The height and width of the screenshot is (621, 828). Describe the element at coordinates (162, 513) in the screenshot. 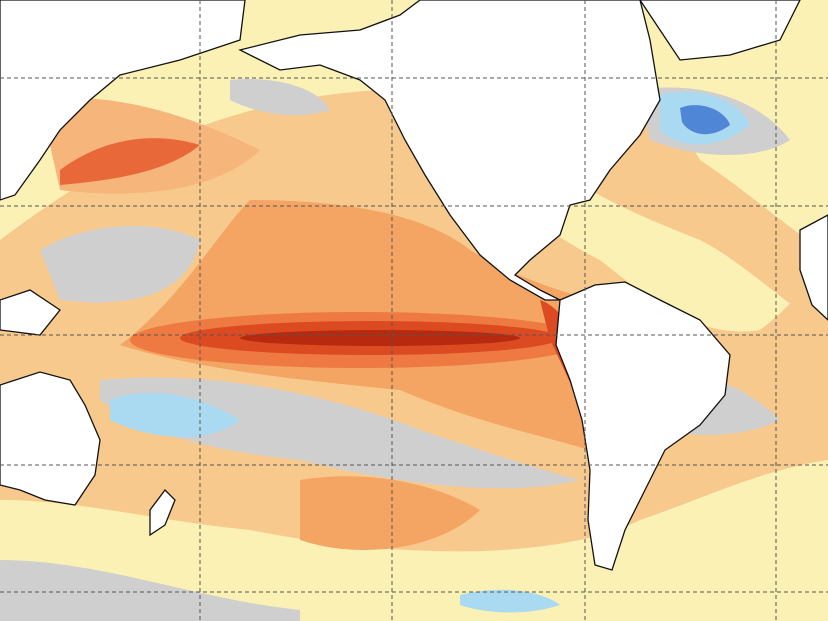

I see `new-zealand` at that location.